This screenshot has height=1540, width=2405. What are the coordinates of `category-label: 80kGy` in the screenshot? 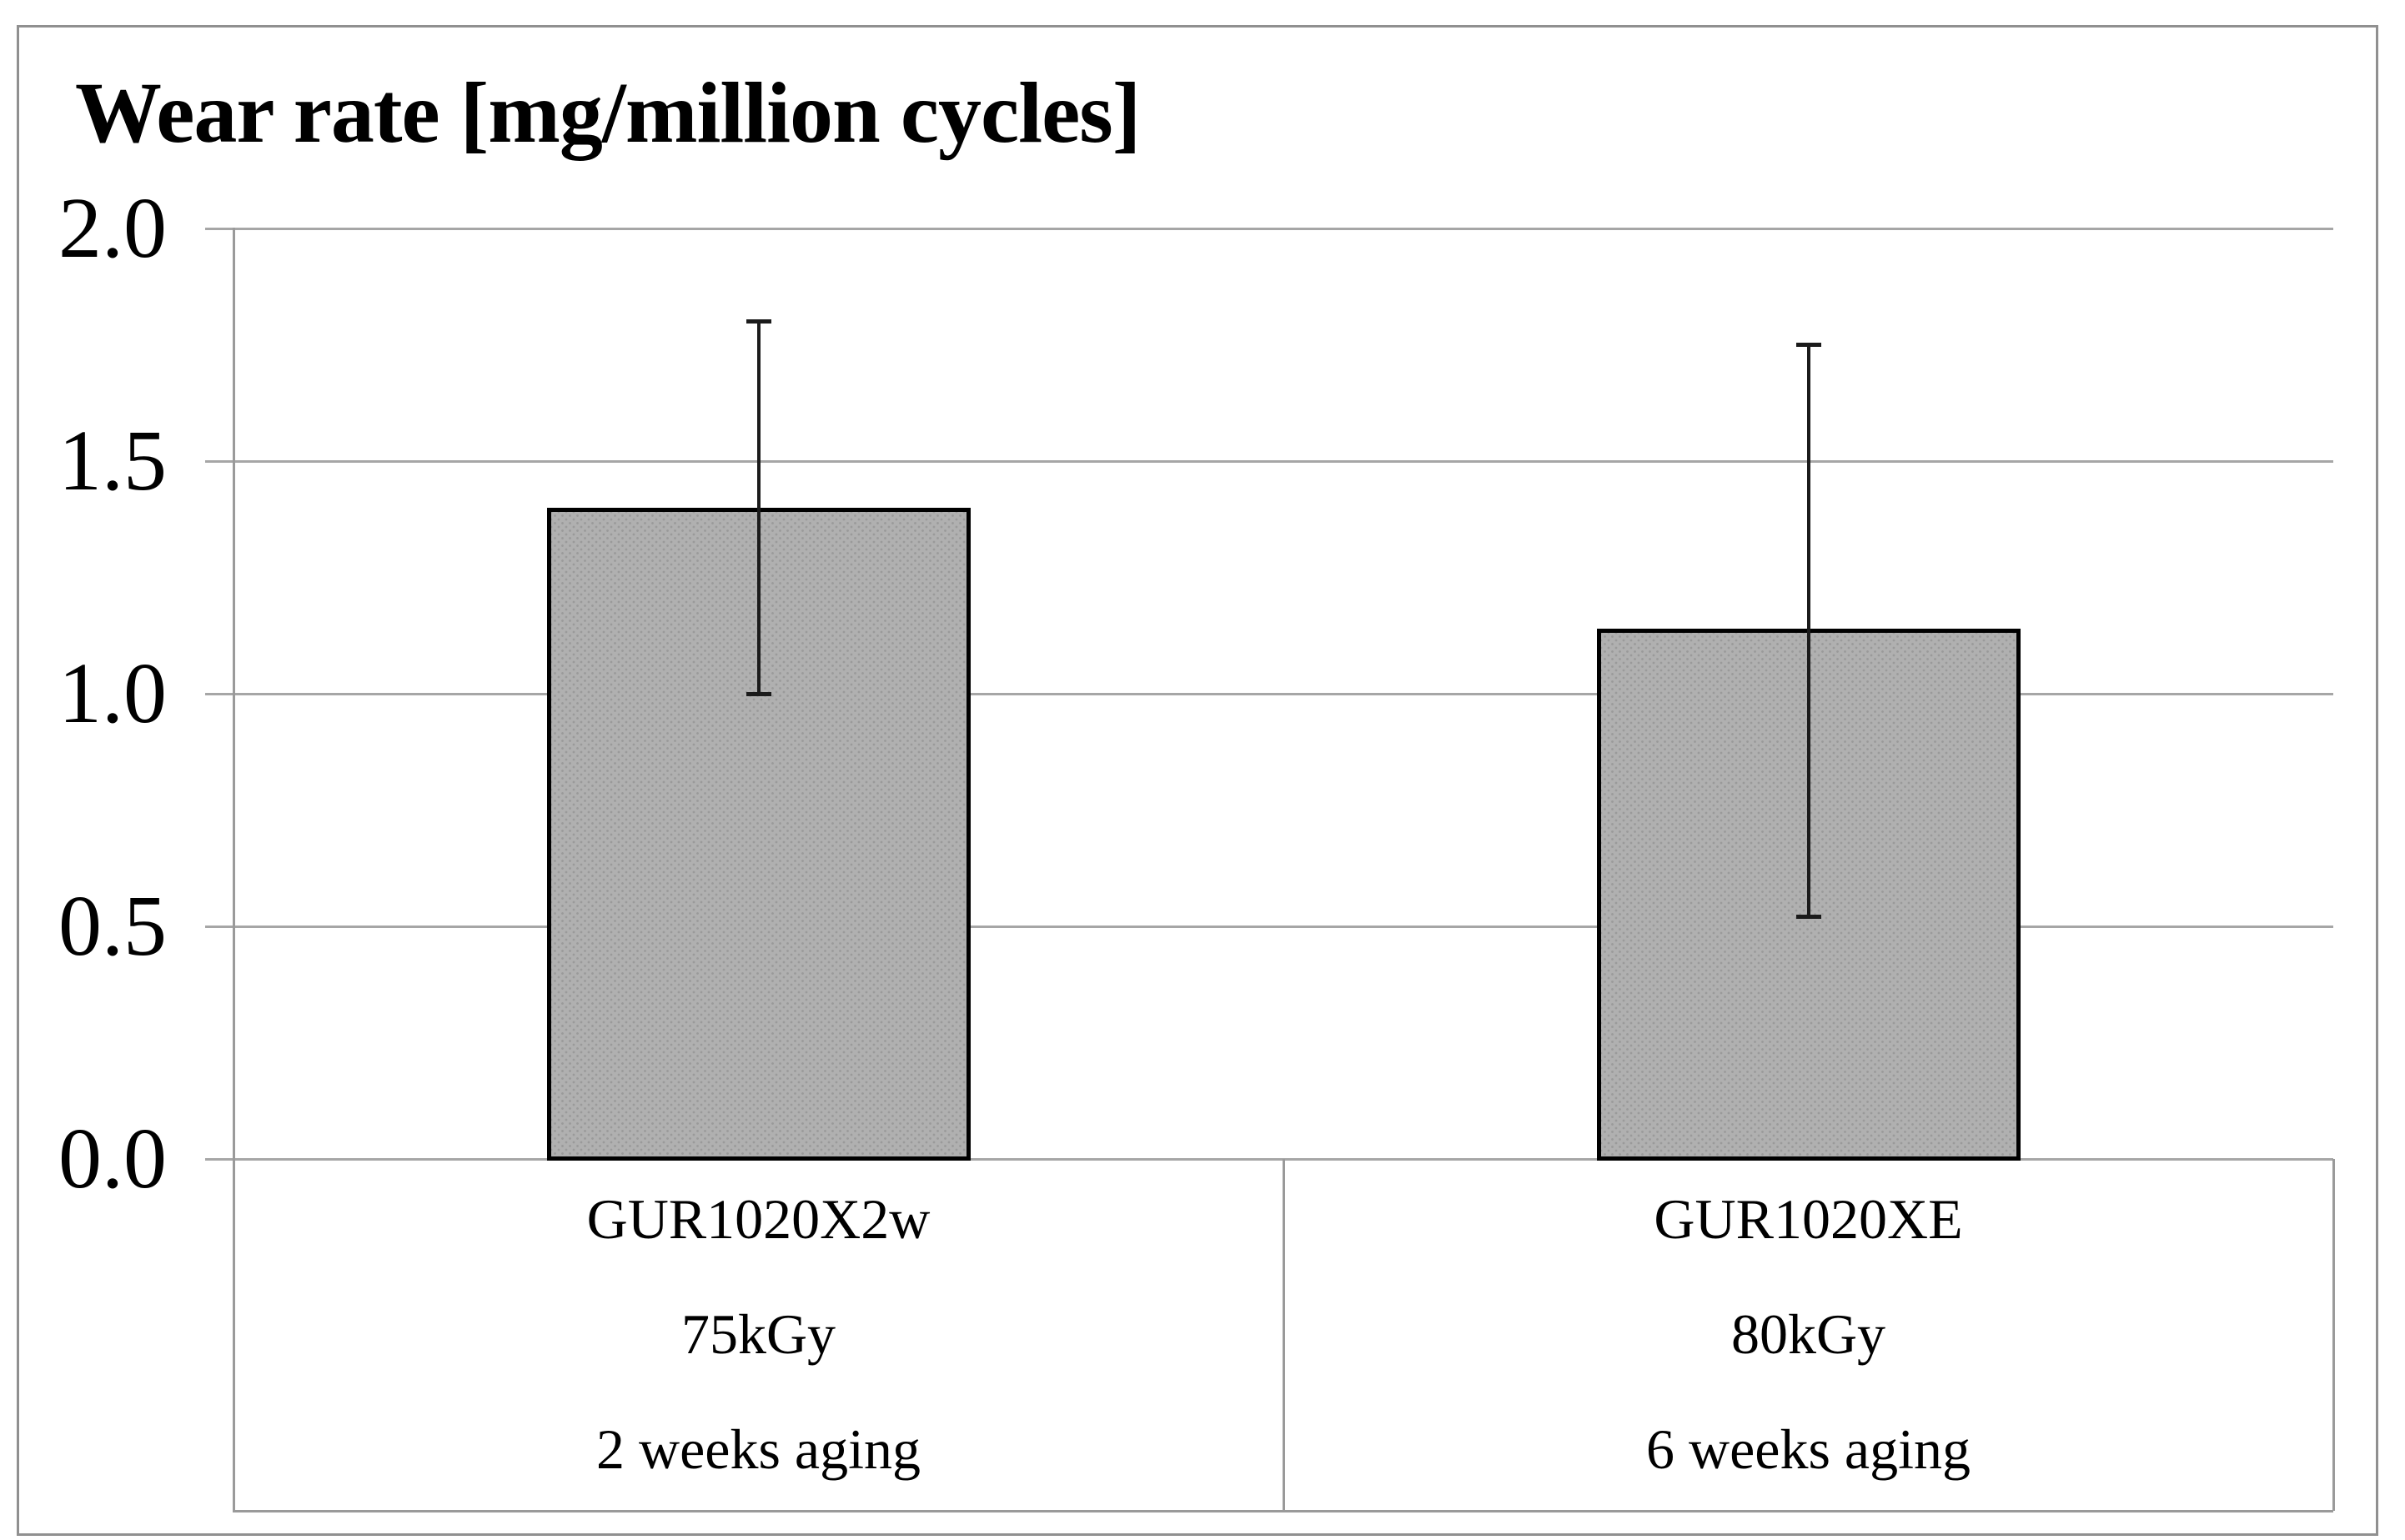 It's located at (1808, 1334).